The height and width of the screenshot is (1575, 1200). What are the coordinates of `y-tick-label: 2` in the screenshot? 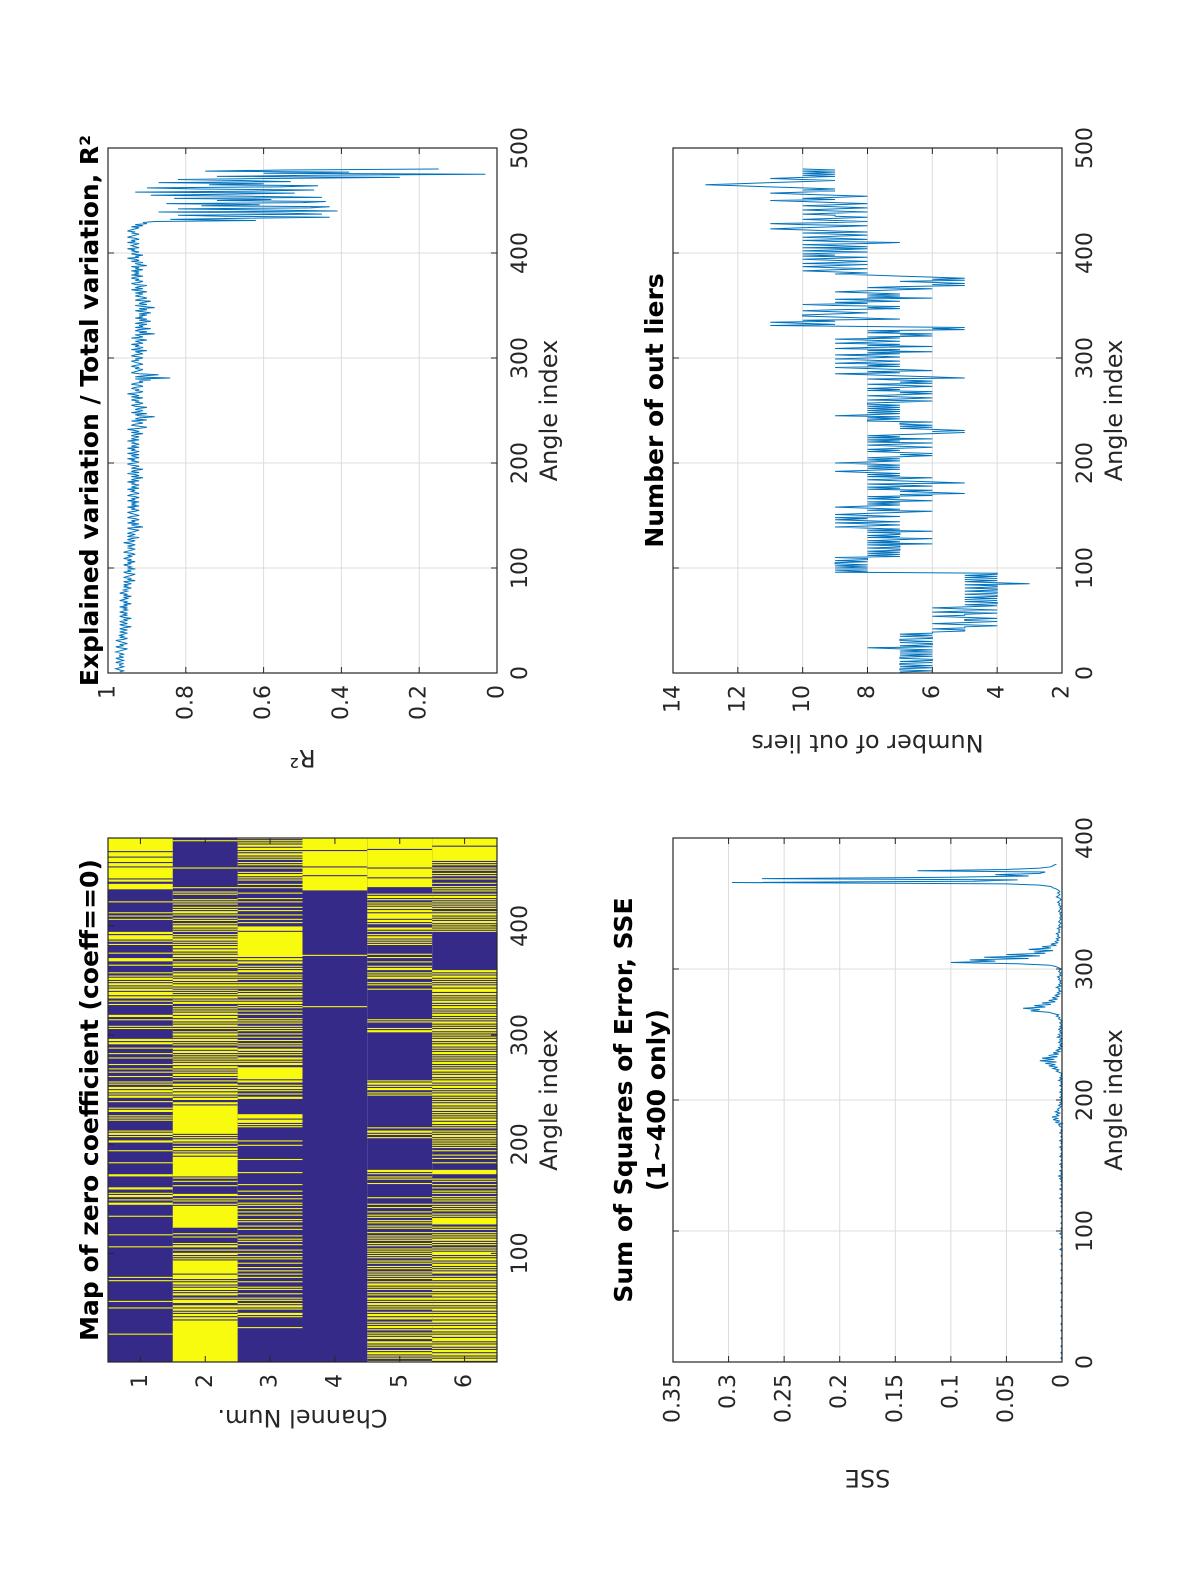 It's located at (1062, 692).